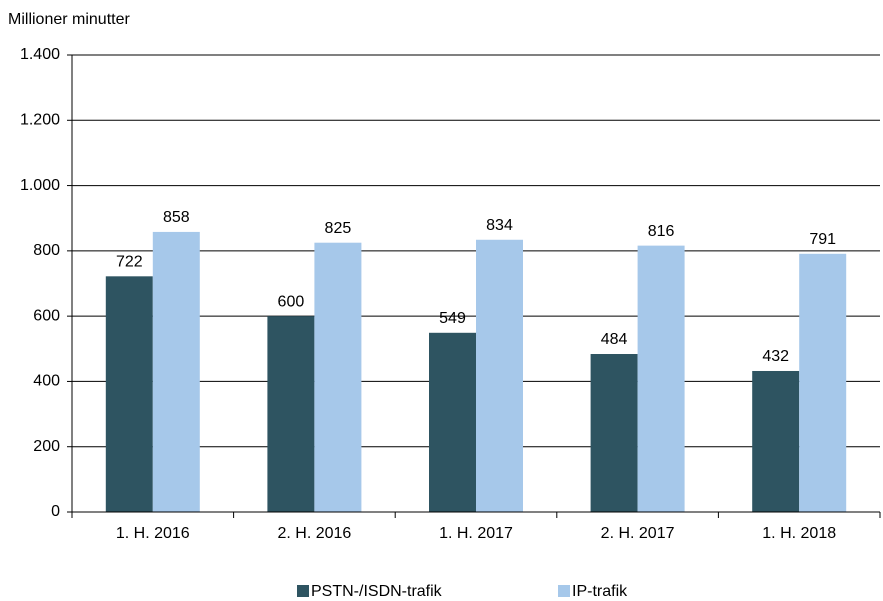 This screenshot has width=883, height=601. What do you see at coordinates (822, 239) in the screenshot?
I see `data-label: 791` at bounding box center [822, 239].